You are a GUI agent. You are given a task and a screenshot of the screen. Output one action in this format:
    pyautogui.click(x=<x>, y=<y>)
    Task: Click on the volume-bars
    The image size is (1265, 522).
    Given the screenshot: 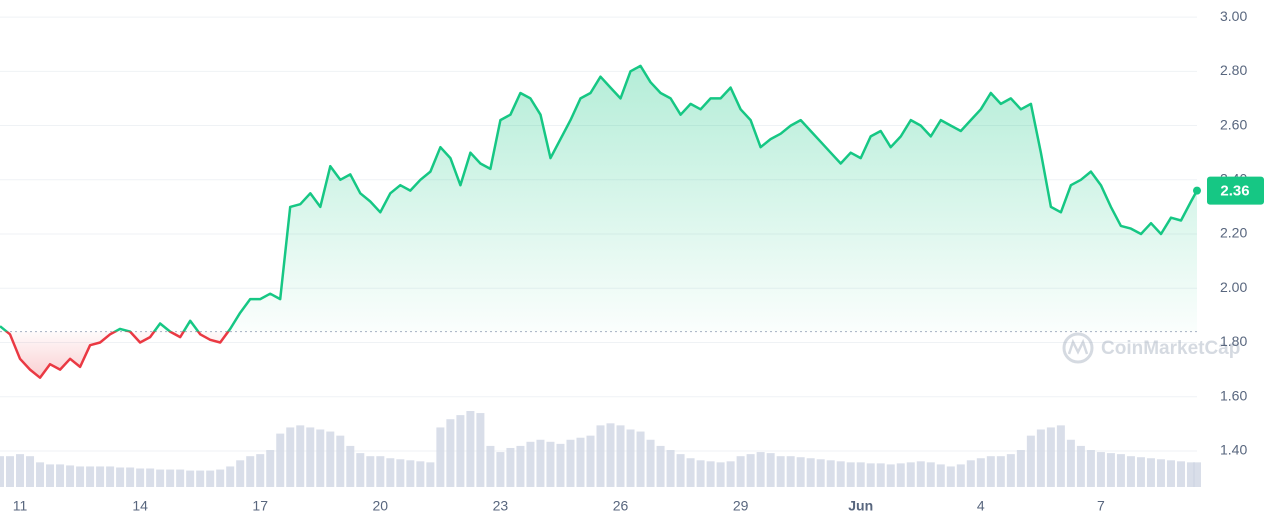 What is the action you would take?
    pyautogui.click(x=600, y=449)
    